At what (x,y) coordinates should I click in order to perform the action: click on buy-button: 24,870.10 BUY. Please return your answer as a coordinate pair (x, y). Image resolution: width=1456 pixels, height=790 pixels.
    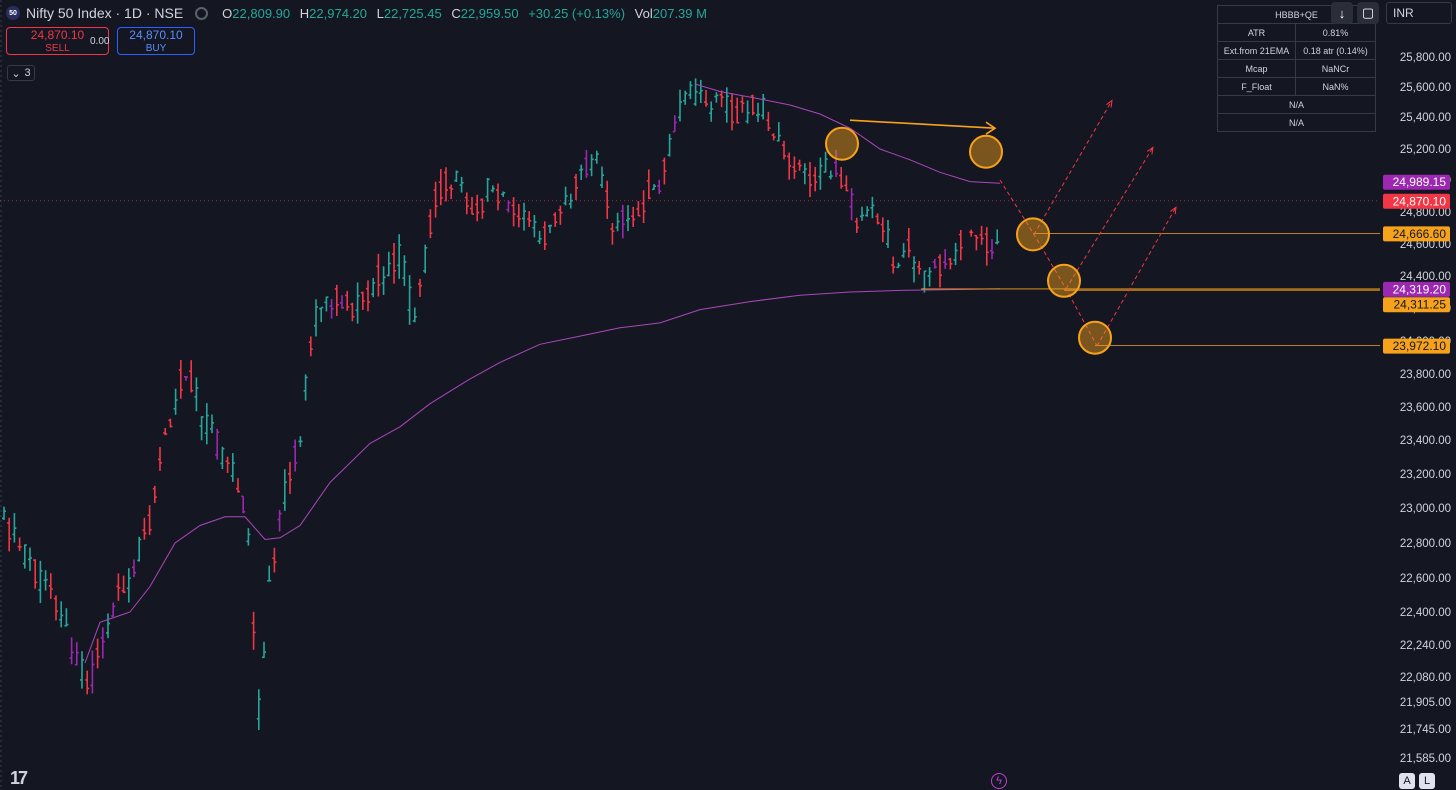
    Looking at the image, I should click on (156, 41).